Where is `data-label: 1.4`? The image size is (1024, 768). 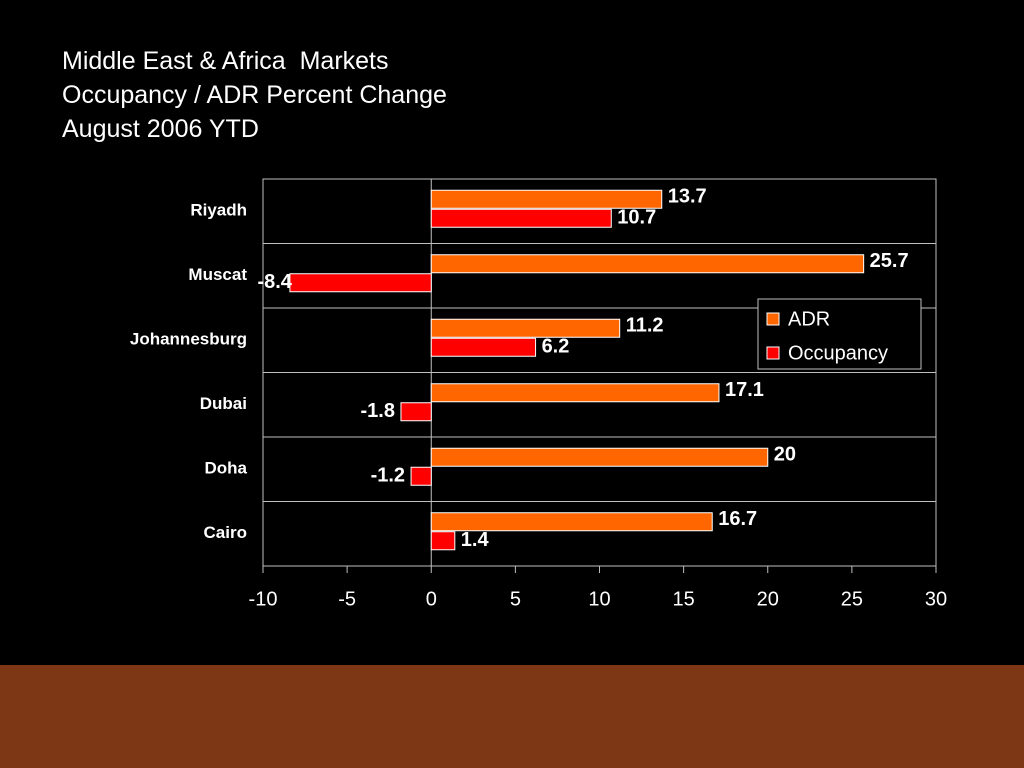
data-label: 1.4 is located at coordinates (475, 540).